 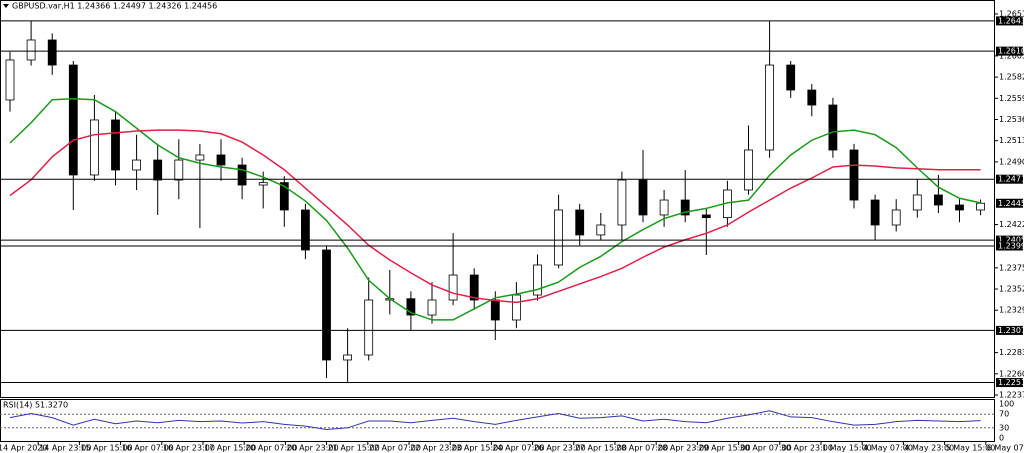 What do you see at coordinates (189, 448) in the screenshot?
I see `x-tick-label: 16 Apr 23:00` at bounding box center [189, 448].